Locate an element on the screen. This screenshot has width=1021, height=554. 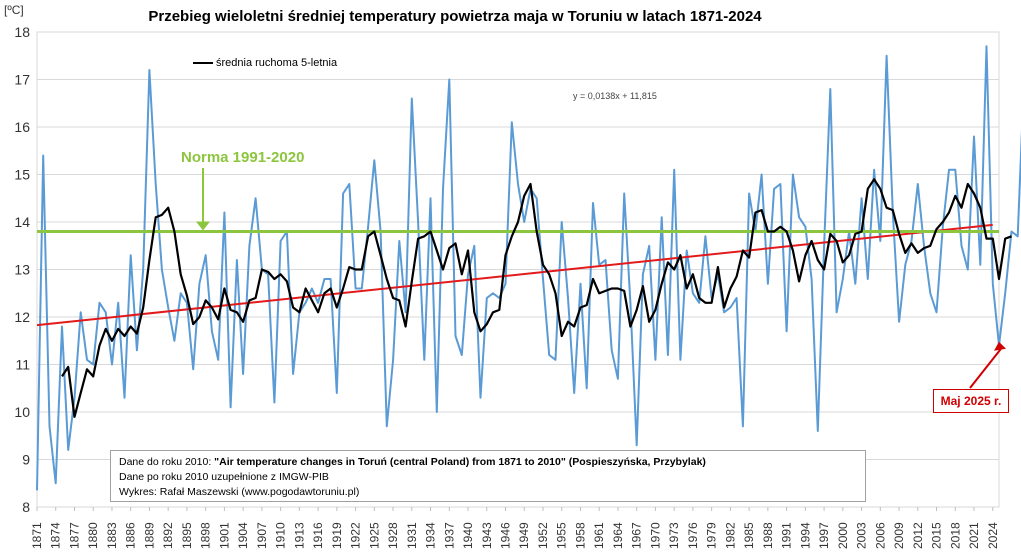
y-unit-label: [ºC] is located at coordinates (14, 10).